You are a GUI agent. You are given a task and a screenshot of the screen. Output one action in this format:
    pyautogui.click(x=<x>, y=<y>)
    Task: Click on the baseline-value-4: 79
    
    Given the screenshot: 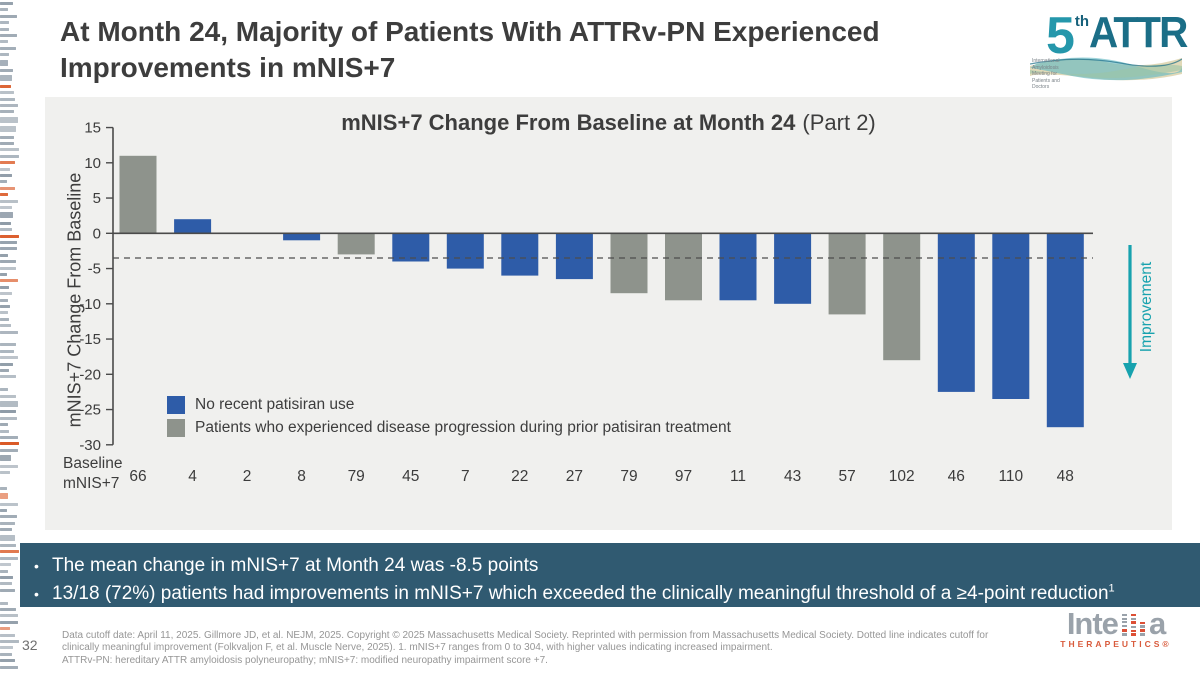 What is the action you would take?
    pyautogui.click(x=356, y=476)
    